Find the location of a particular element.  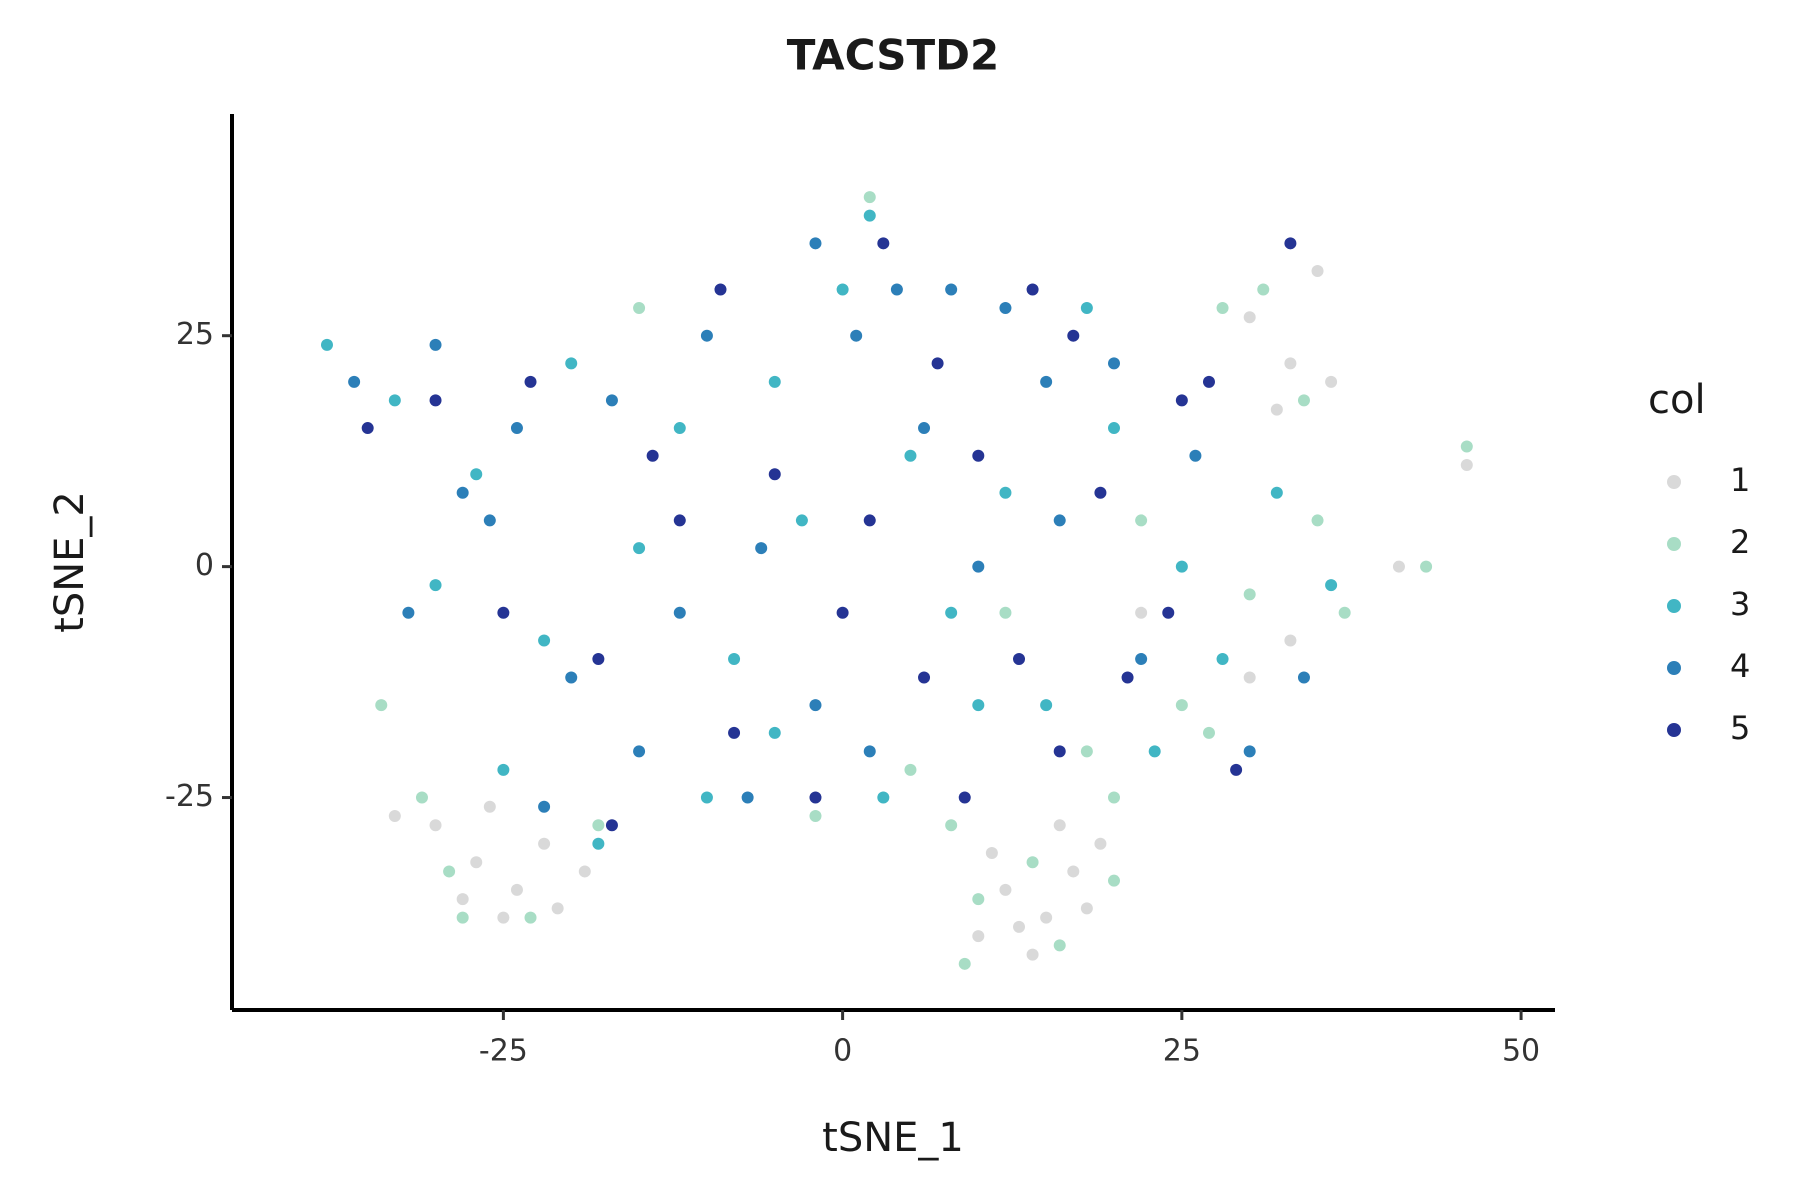

x-tick-label: 25 is located at coordinates (1182, 1051).